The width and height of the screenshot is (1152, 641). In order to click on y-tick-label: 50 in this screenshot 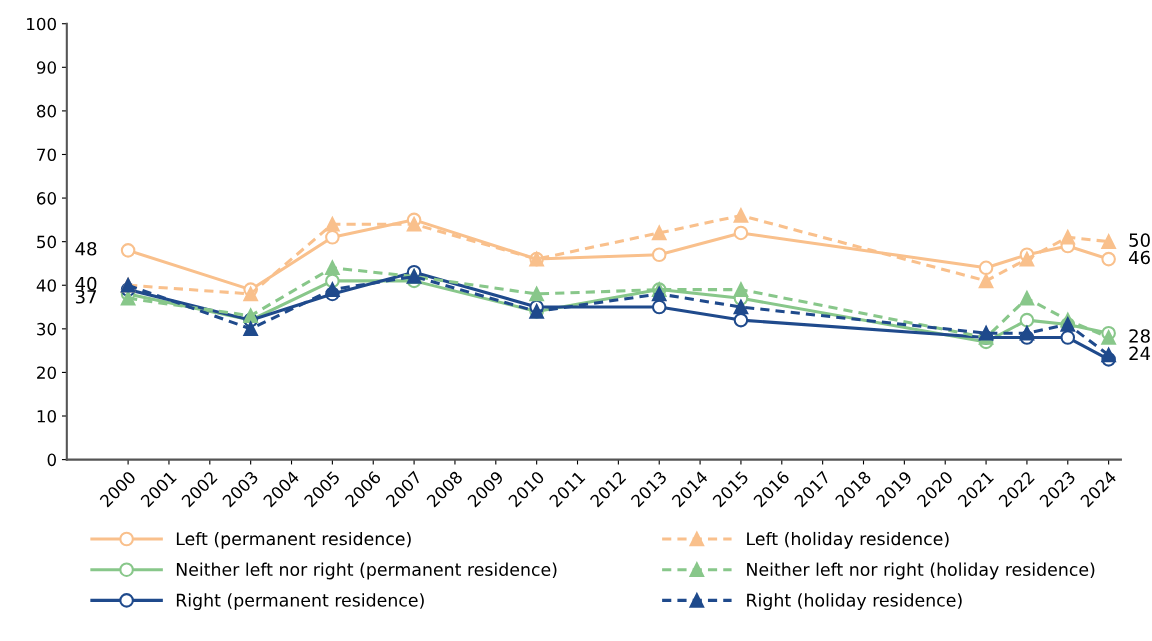, I will do `click(46, 242)`.